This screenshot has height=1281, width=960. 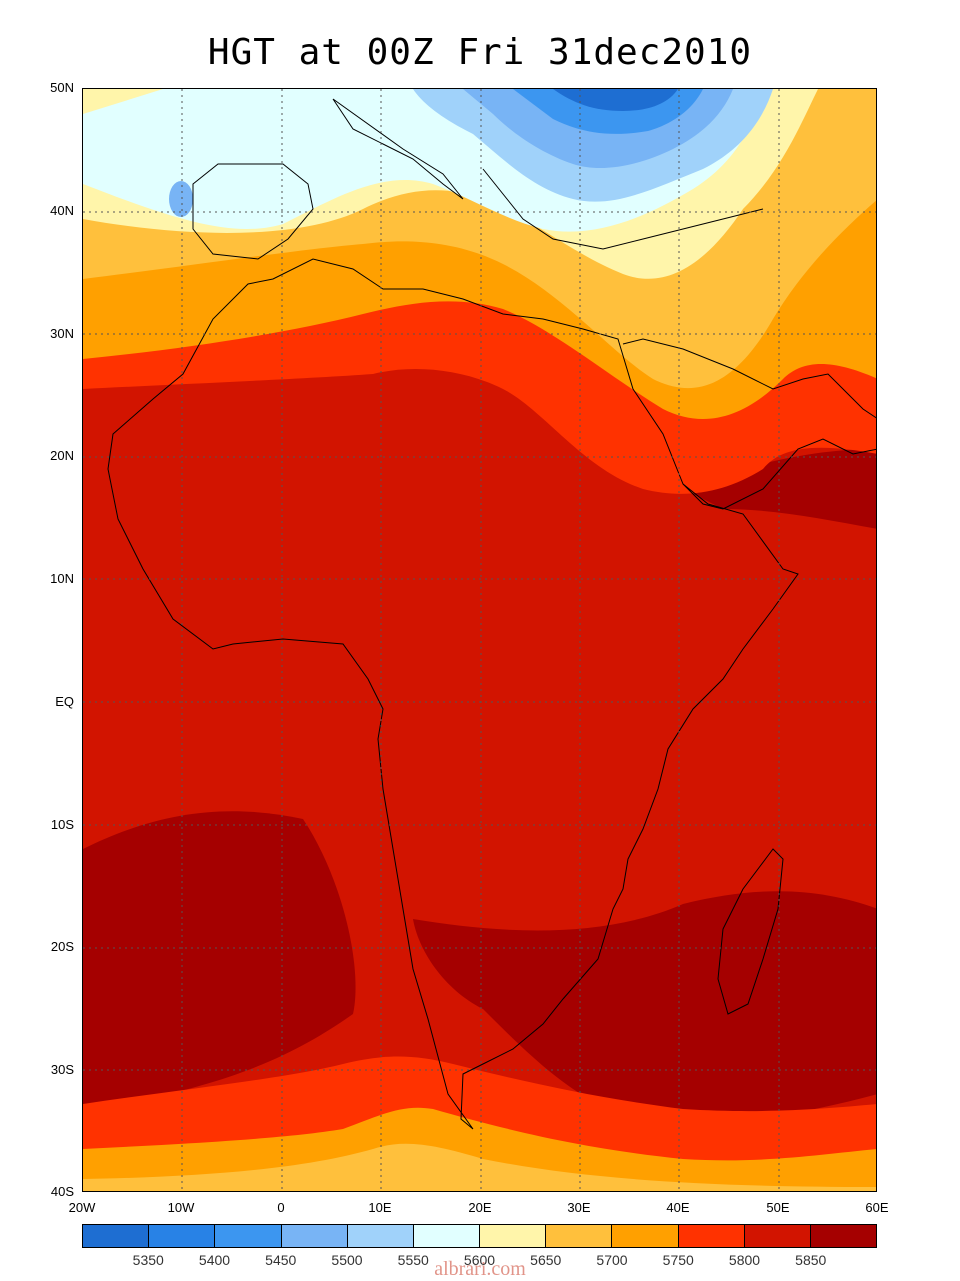 I want to click on lat-label-40n: 40N, so click(x=62, y=210).